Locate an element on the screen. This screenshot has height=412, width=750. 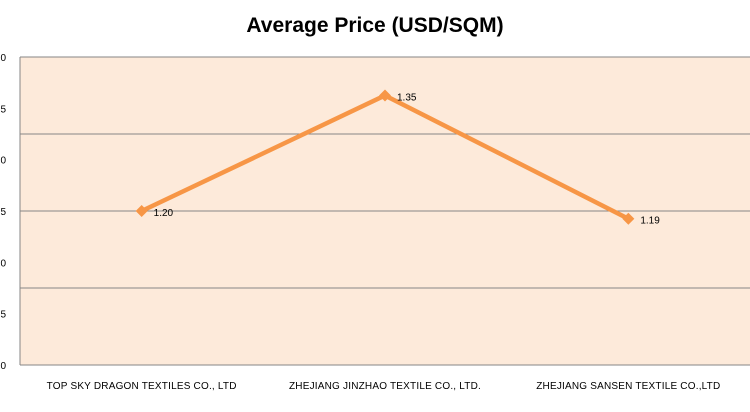
x-category-label: TOP SKY DRAGON TEXTILES CO., LTD is located at coordinates (142, 386).